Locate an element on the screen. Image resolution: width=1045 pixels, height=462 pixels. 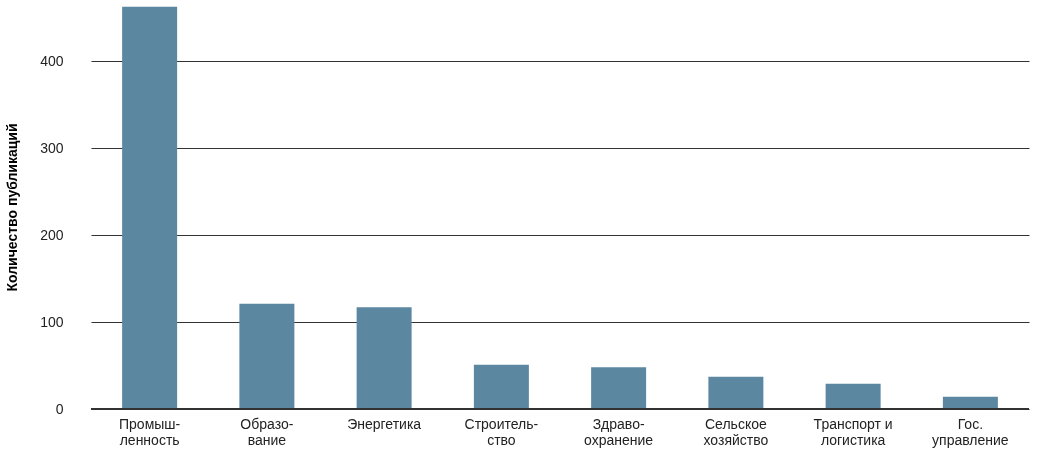
y-tick-label: 300 is located at coordinates (52, 147).